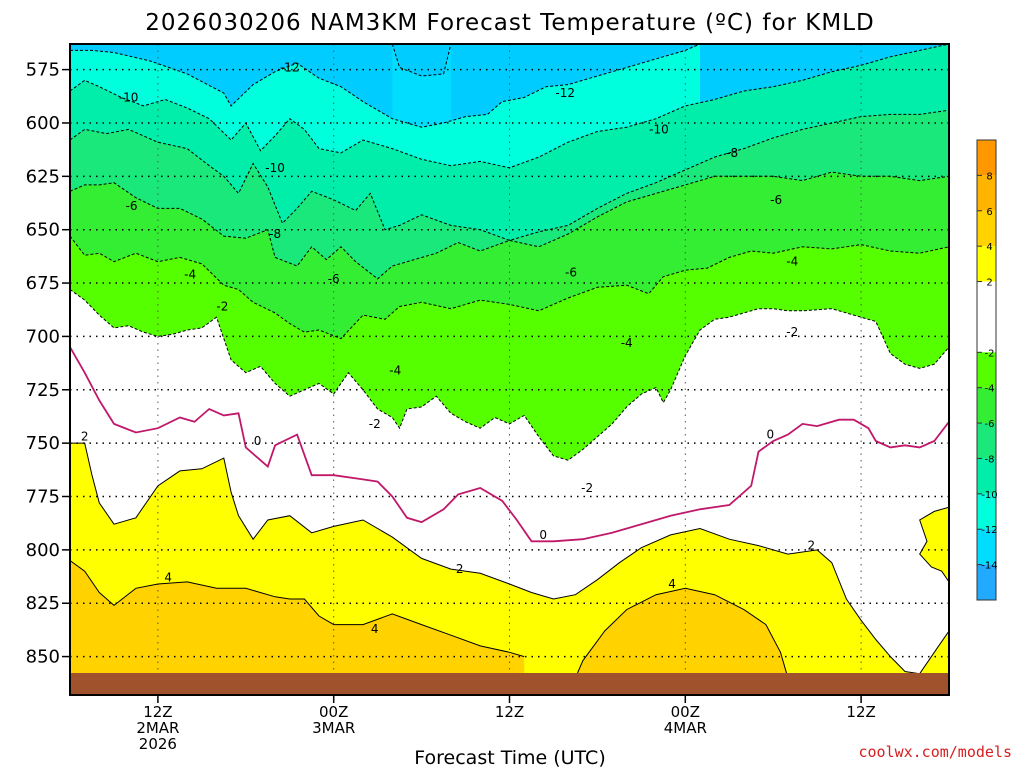 This screenshot has height=768, width=1024. What do you see at coordinates (989, 530) in the screenshot?
I see `colorbar-label--12: -12` at bounding box center [989, 530].